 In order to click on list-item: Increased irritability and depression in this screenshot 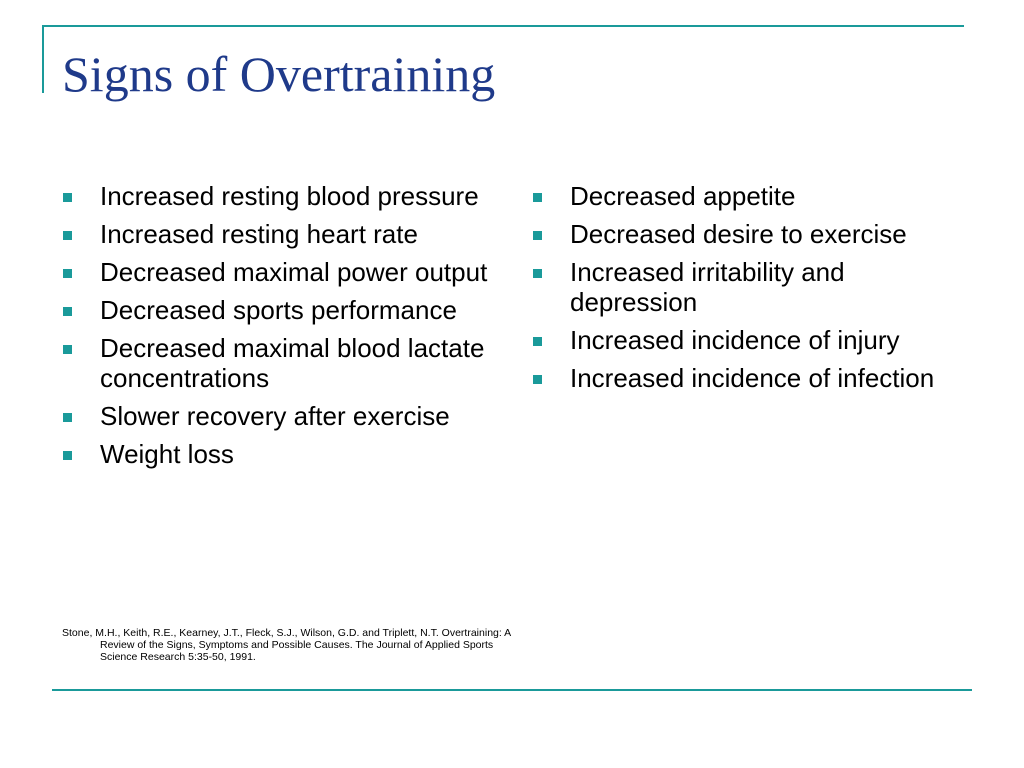, I will do `click(752, 287)`.